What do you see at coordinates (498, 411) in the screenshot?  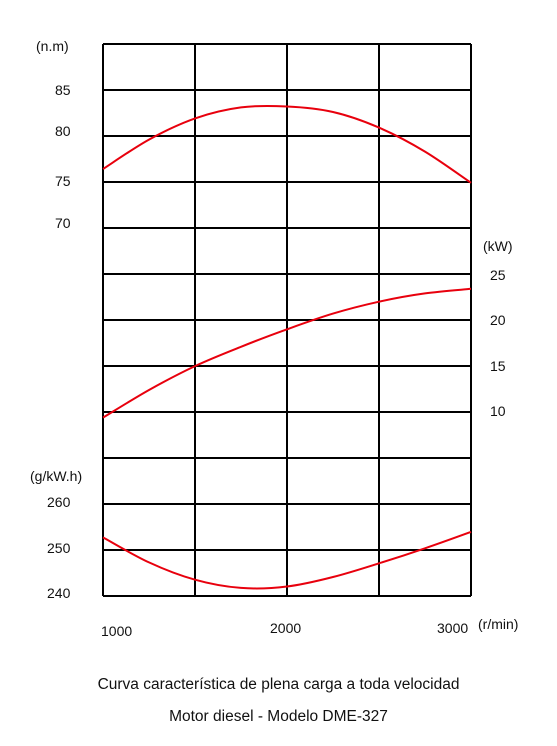 I see `power-tick-10: 10` at bounding box center [498, 411].